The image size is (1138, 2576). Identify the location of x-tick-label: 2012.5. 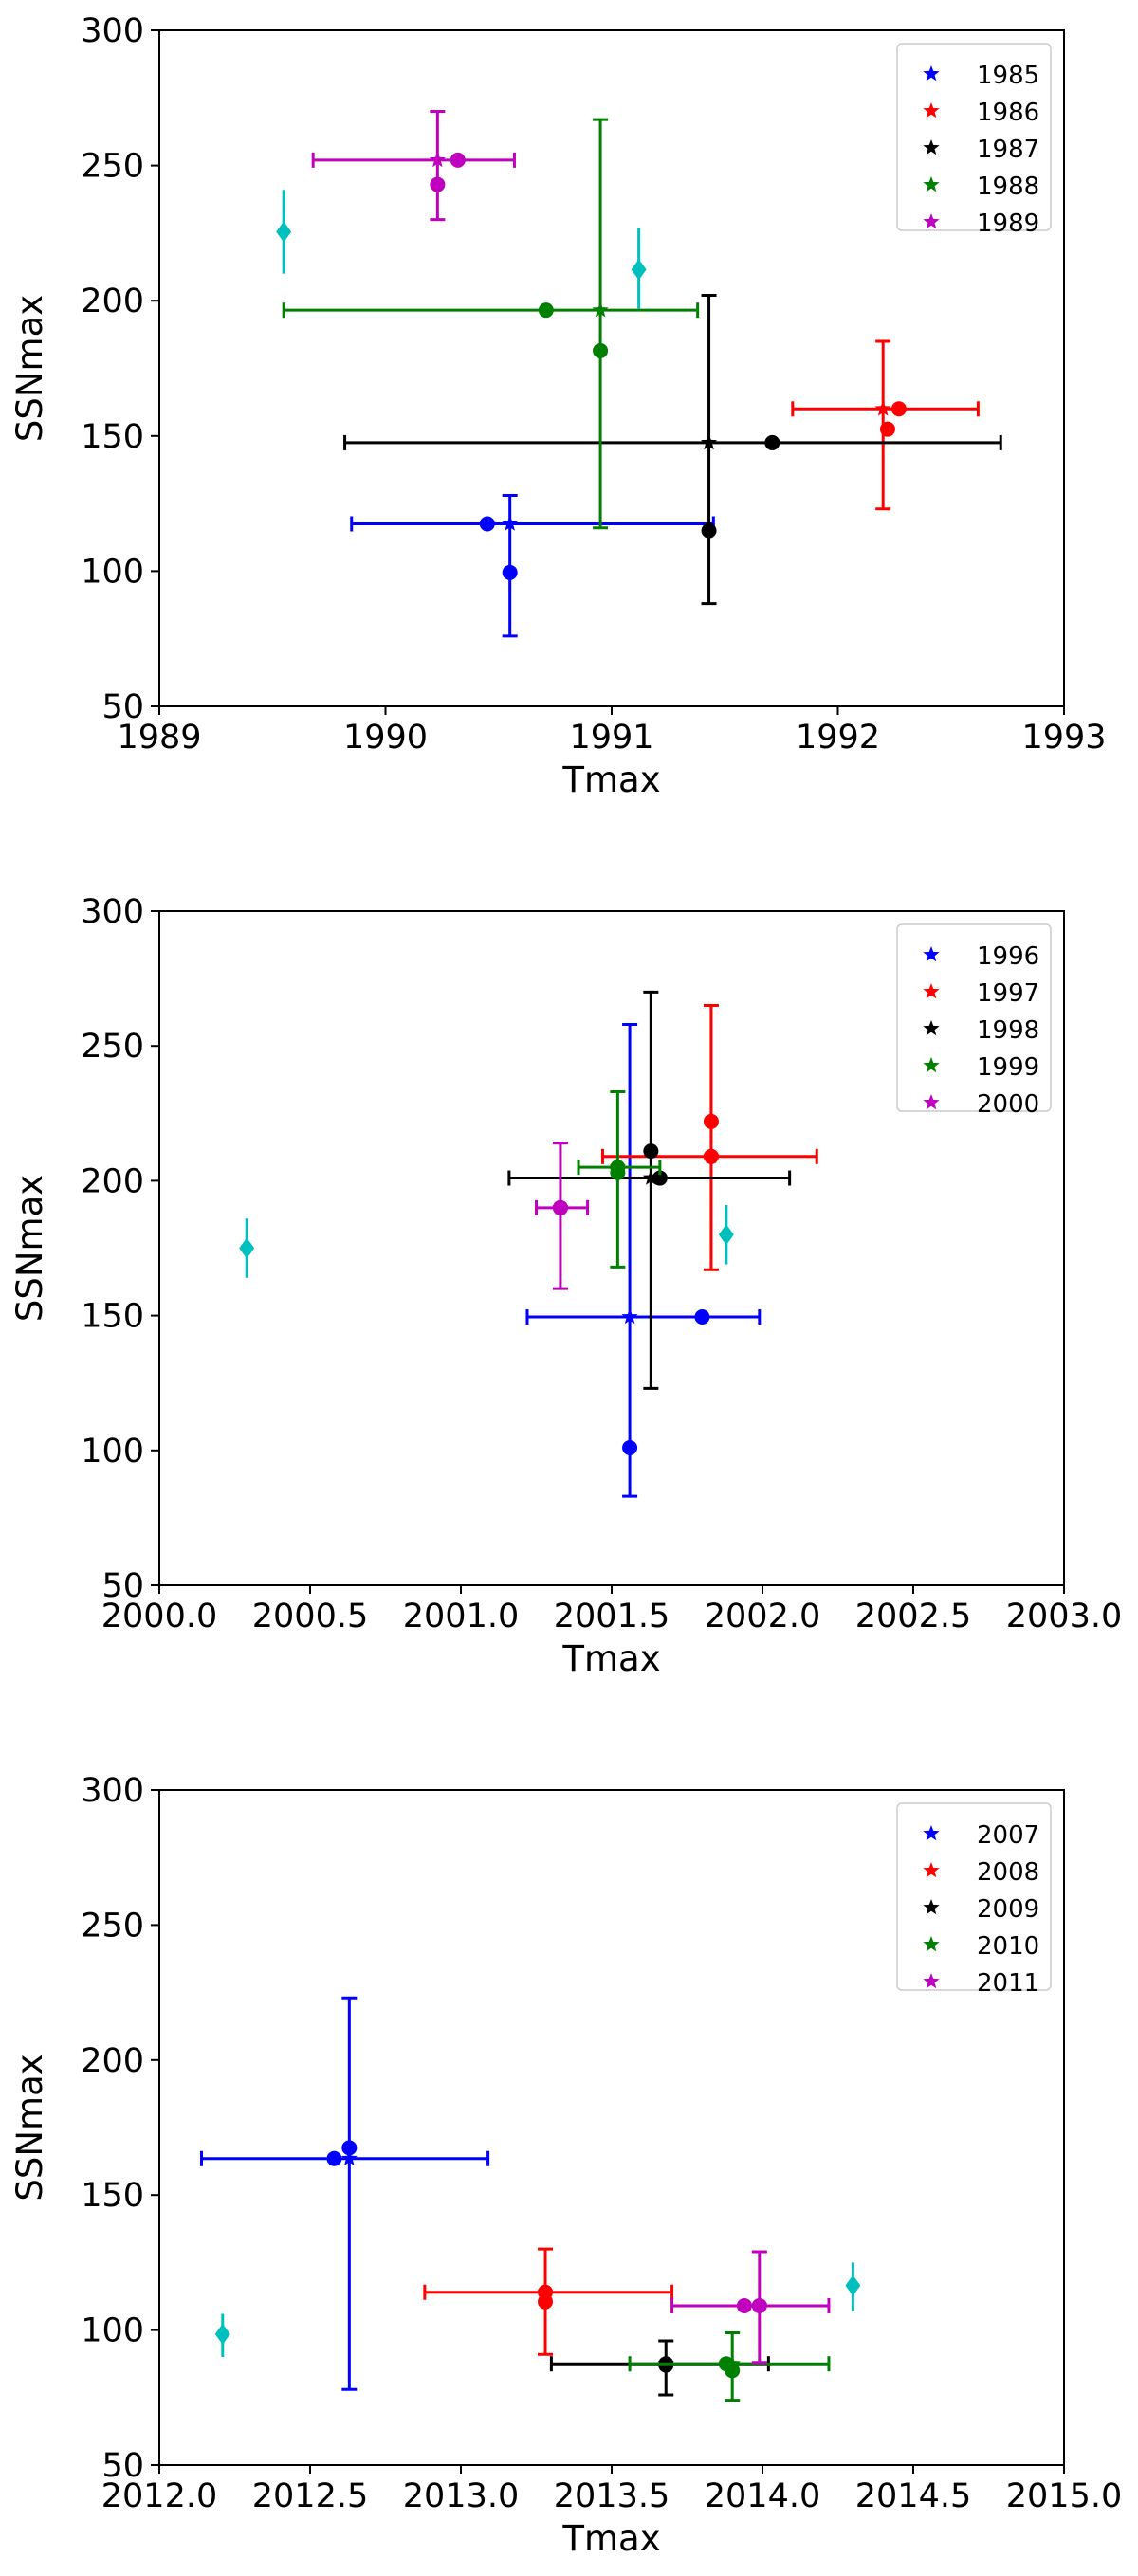
(310, 2496).